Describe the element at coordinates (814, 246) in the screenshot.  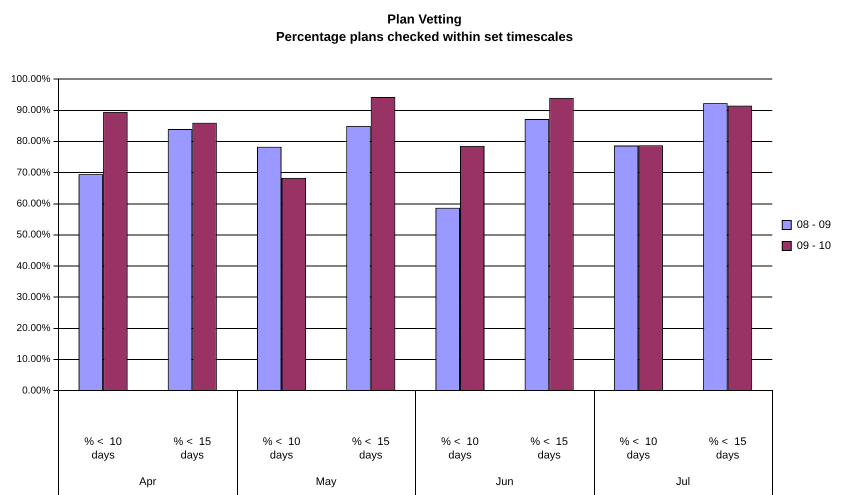
I see `legend-label: 09 - 10` at that location.